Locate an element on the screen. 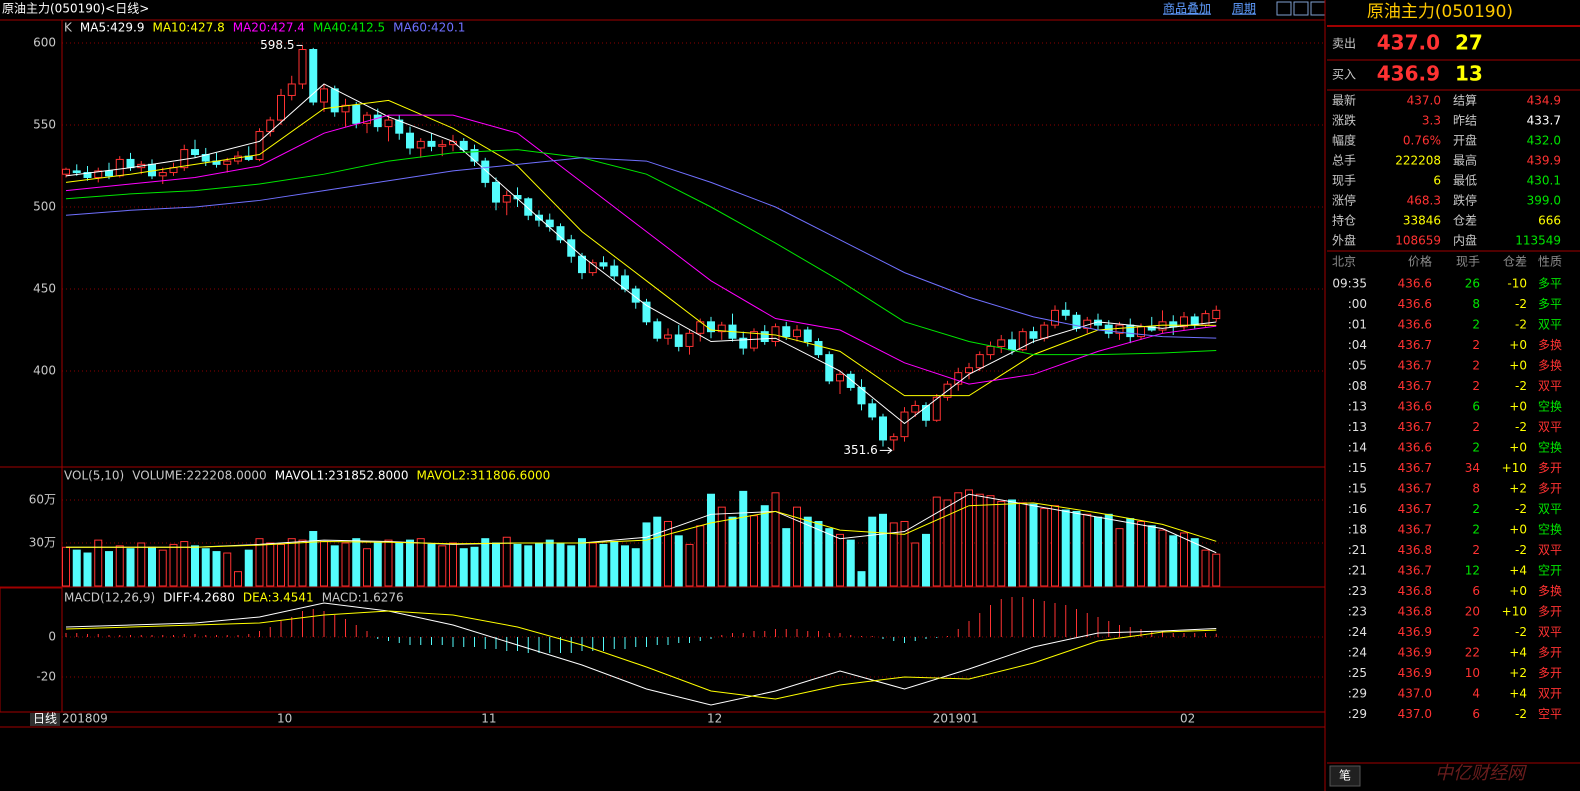 This screenshot has width=1580, height=791. tick-volume: 4 is located at coordinates (1476, 694).